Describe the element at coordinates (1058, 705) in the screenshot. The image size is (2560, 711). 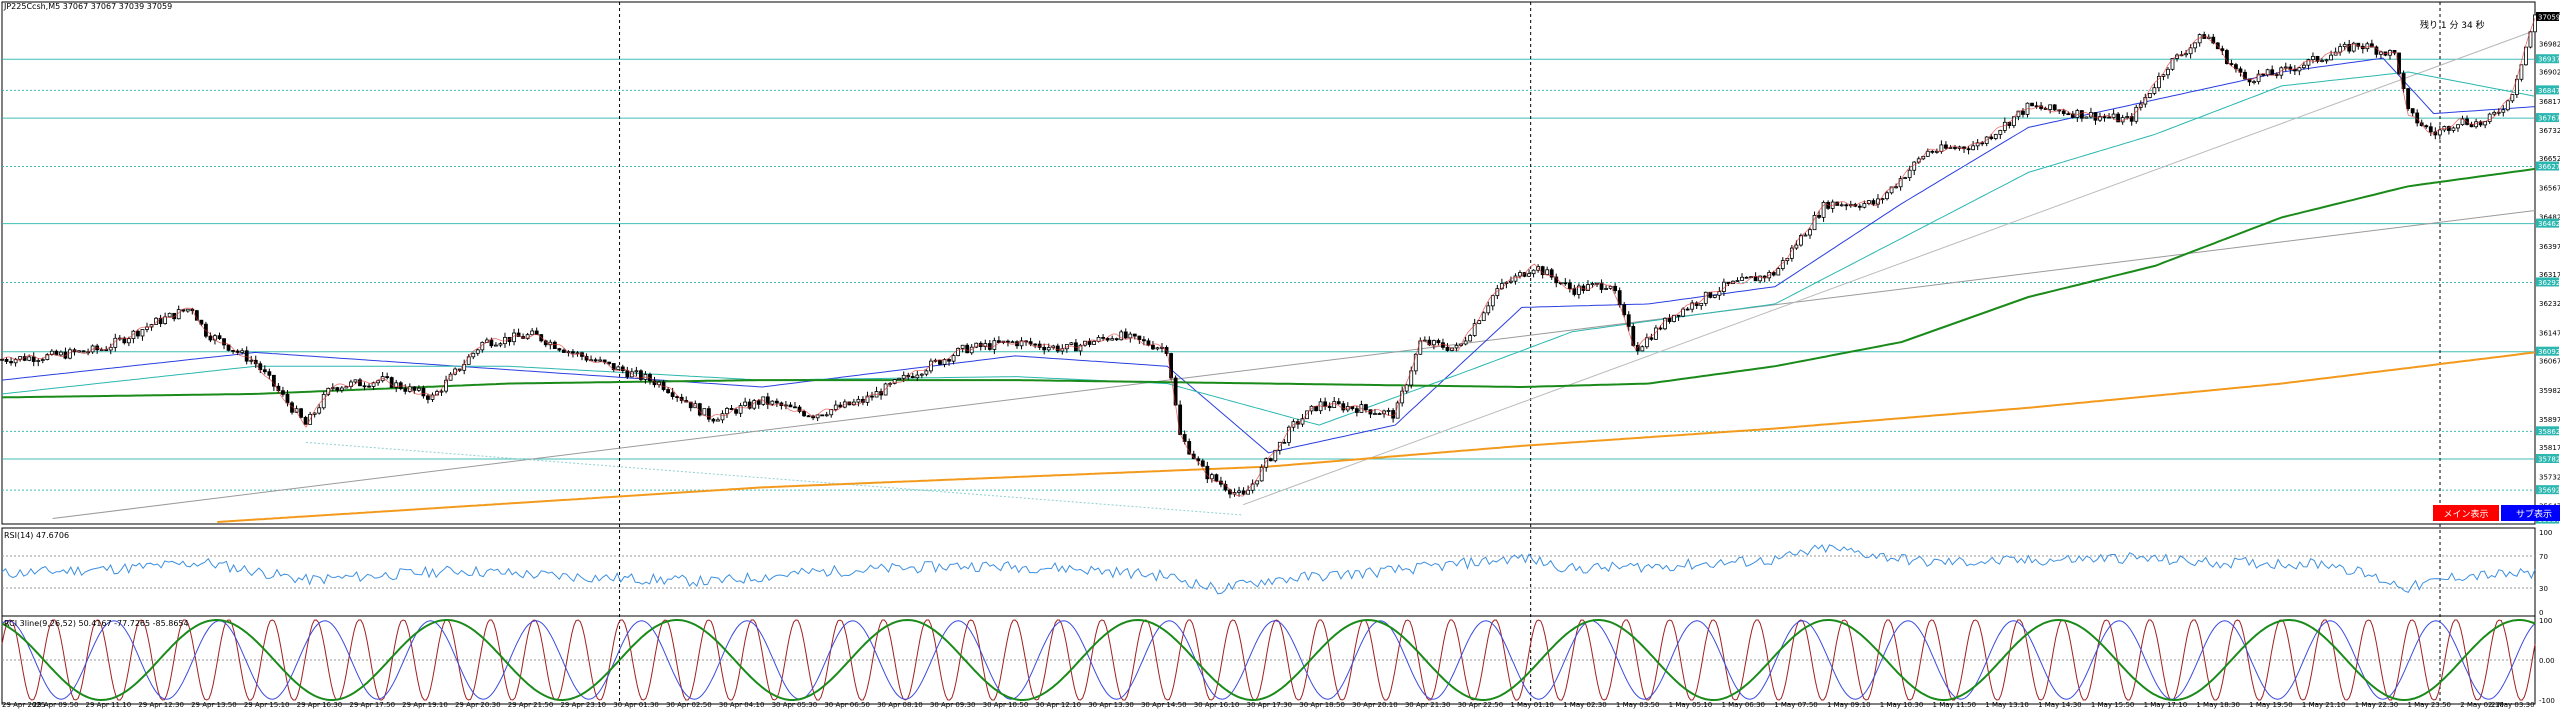
I see `time-axis-label: 30 Apr 12:10` at that location.